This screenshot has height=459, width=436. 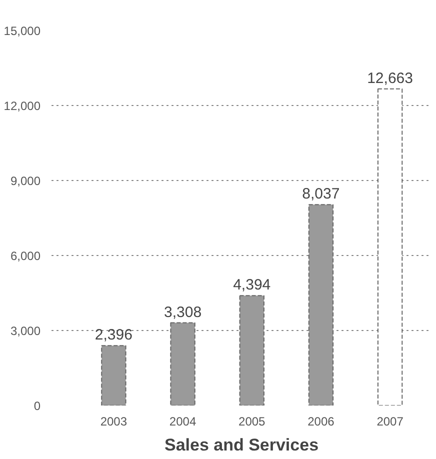 What do you see at coordinates (25, 181) in the screenshot?
I see `y-tick-label: 9,000` at bounding box center [25, 181].